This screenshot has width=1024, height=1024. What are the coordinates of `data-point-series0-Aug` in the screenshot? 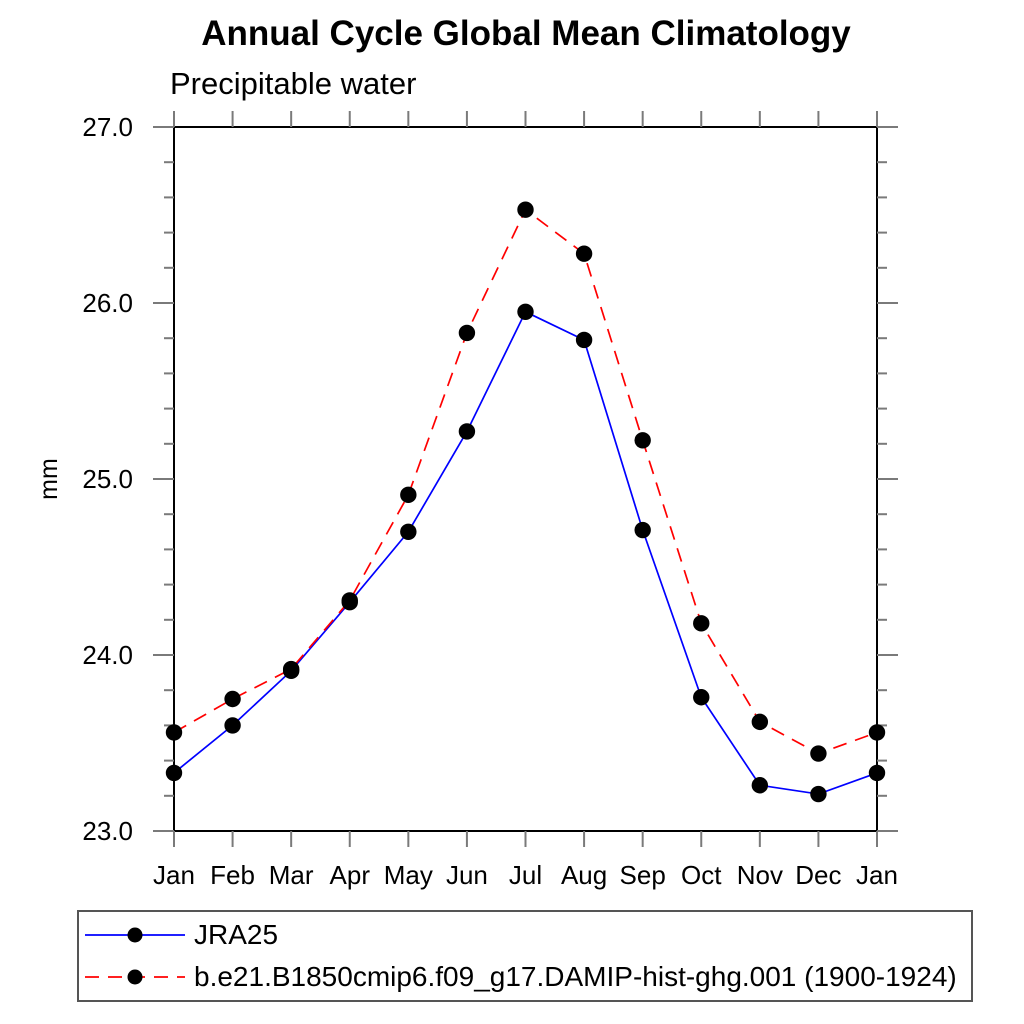 It's located at (584, 340).